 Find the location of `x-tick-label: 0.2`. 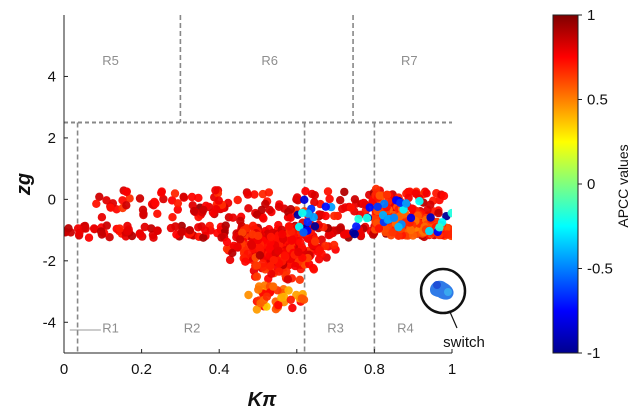

x-tick-label: 0.2 is located at coordinates (141, 369).